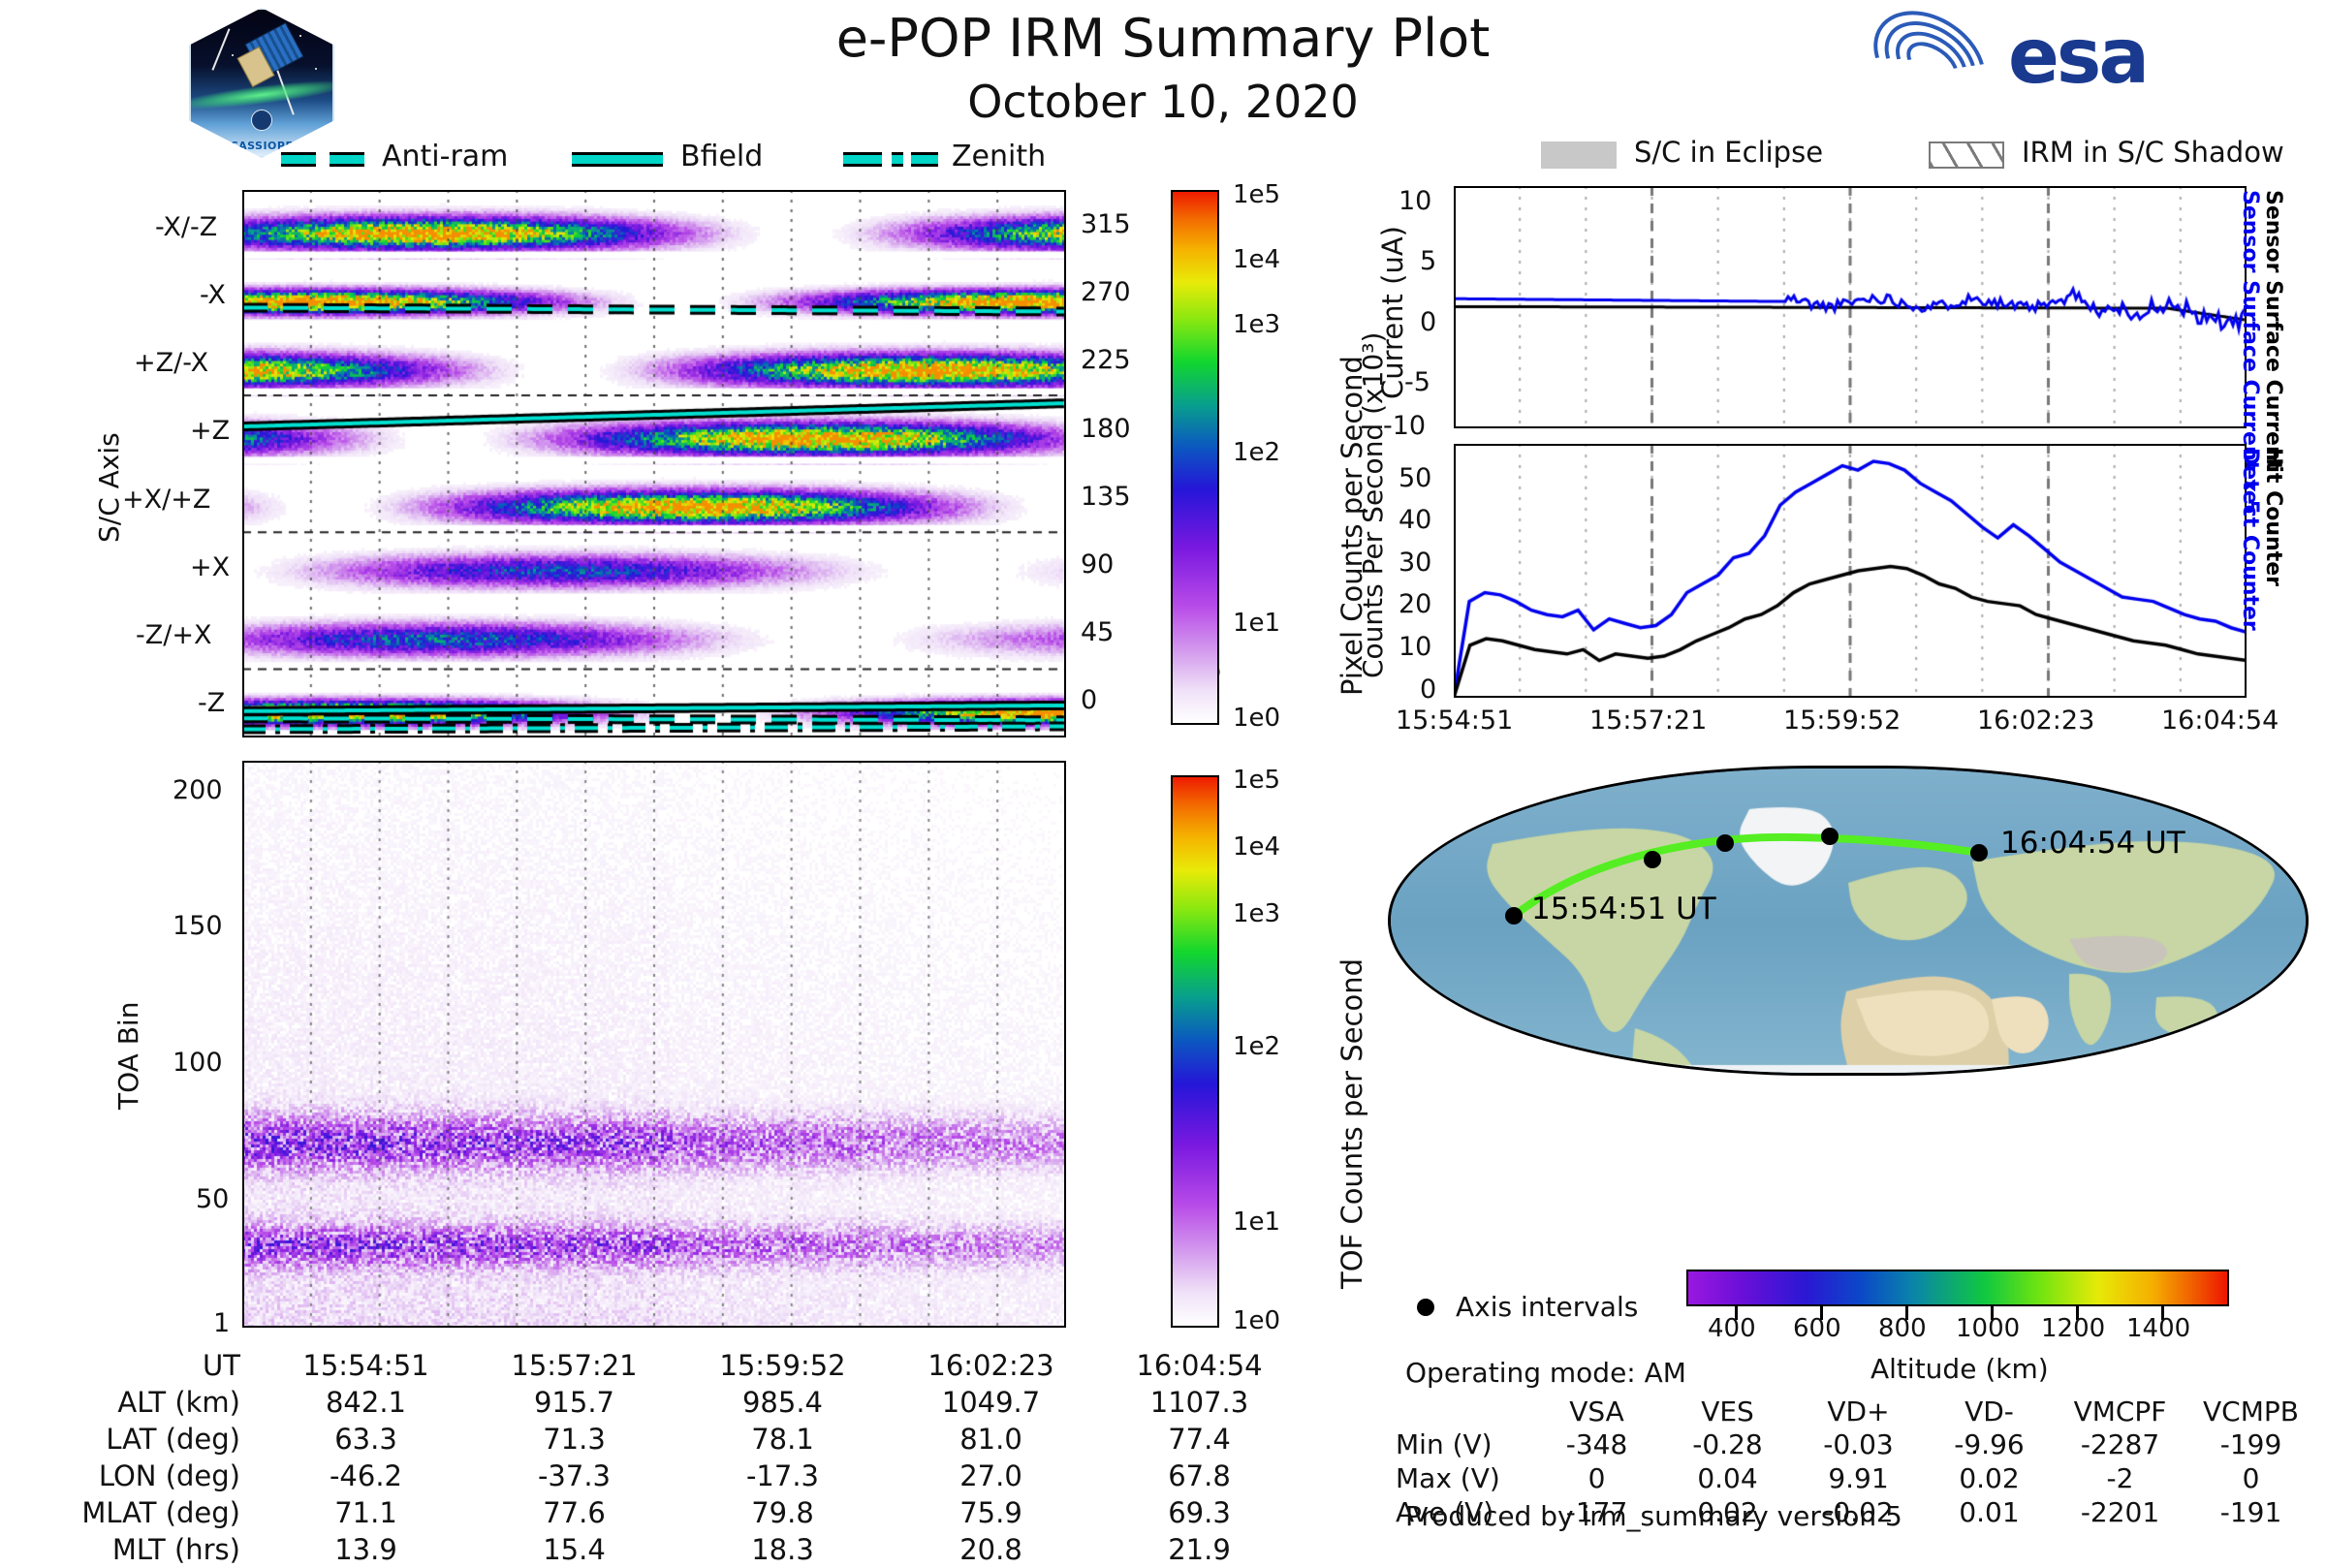 The image size is (2326, 1568). I want to click on cassiope-mission-logo: CASSIOPE, so click(271, 86).